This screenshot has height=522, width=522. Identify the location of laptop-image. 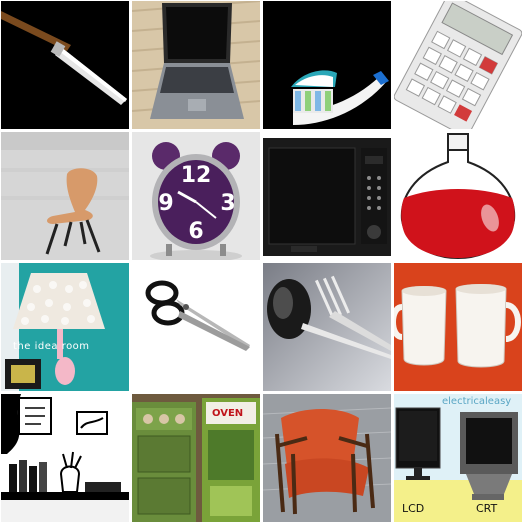
(196, 65).